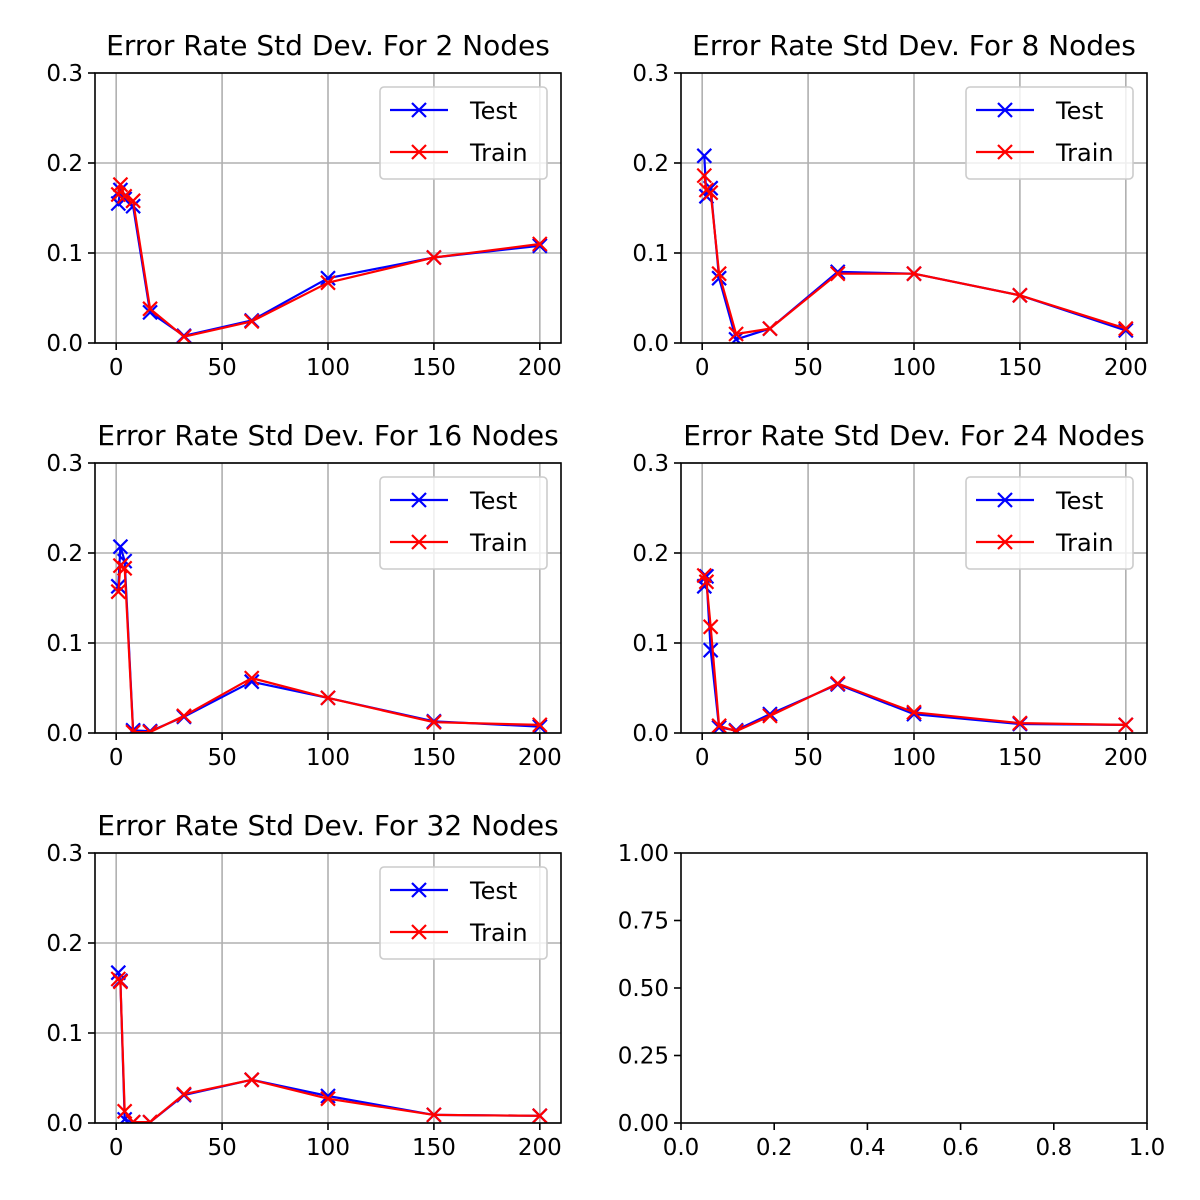 This screenshot has height=1200, width=1200. Describe the element at coordinates (328, 825) in the screenshot. I see `chart-title: Error Rate Std Dev. For 32 Nodes` at that location.